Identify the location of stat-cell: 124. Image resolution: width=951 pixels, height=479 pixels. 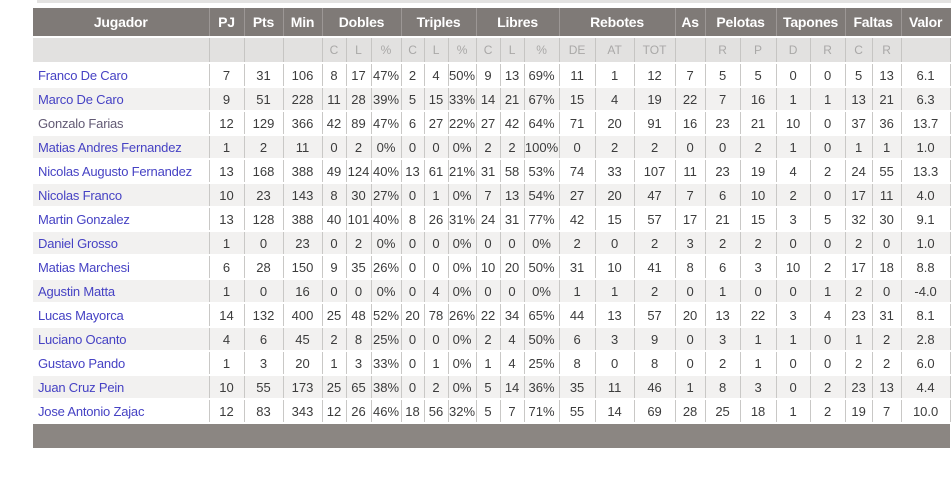
(359, 171).